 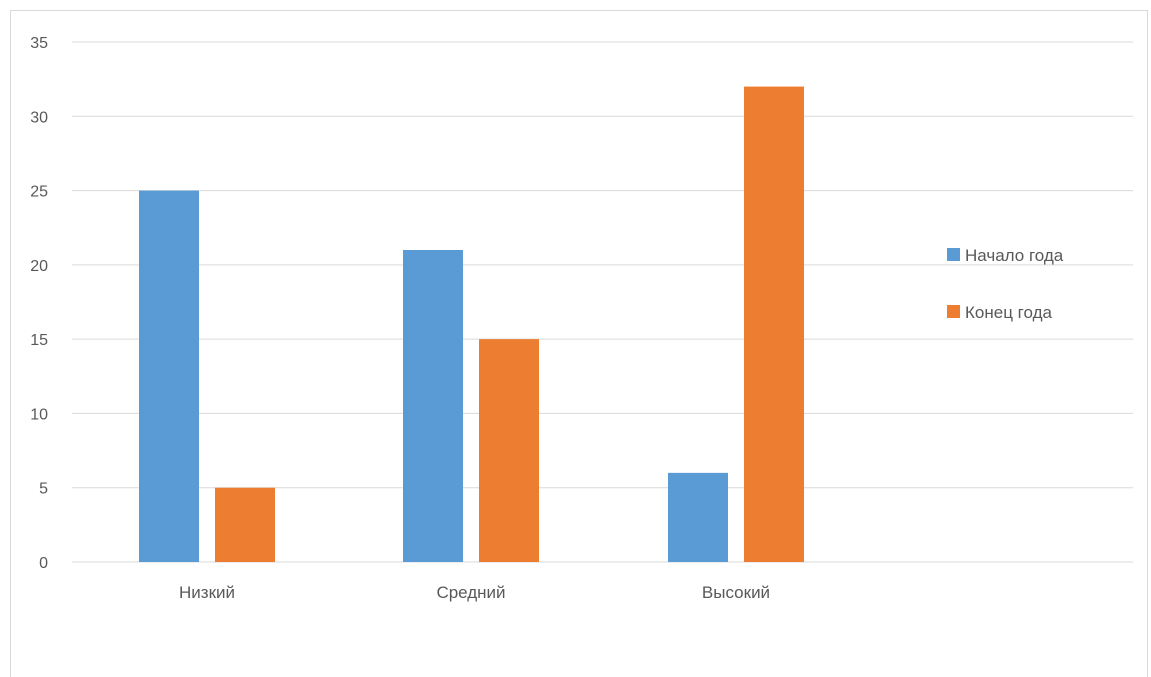 I want to click on x-axis-category-labels: Низкий Средний Высокий, so click(x=474, y=592).